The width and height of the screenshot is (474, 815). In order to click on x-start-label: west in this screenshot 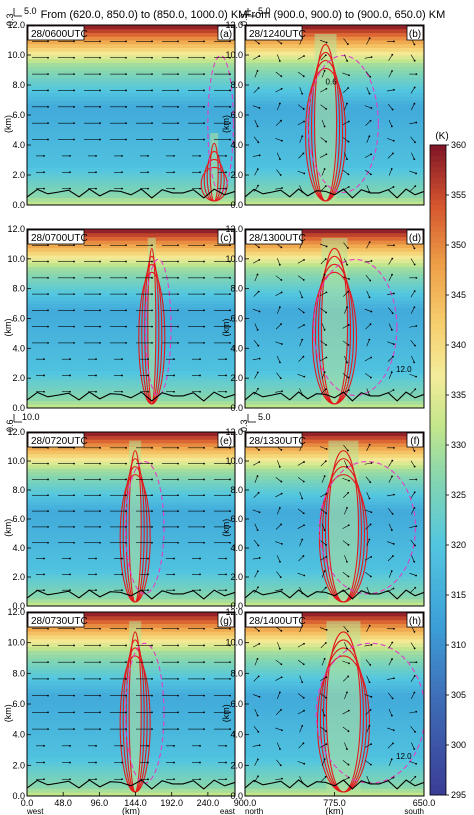, I will do `click(35, 811)`.